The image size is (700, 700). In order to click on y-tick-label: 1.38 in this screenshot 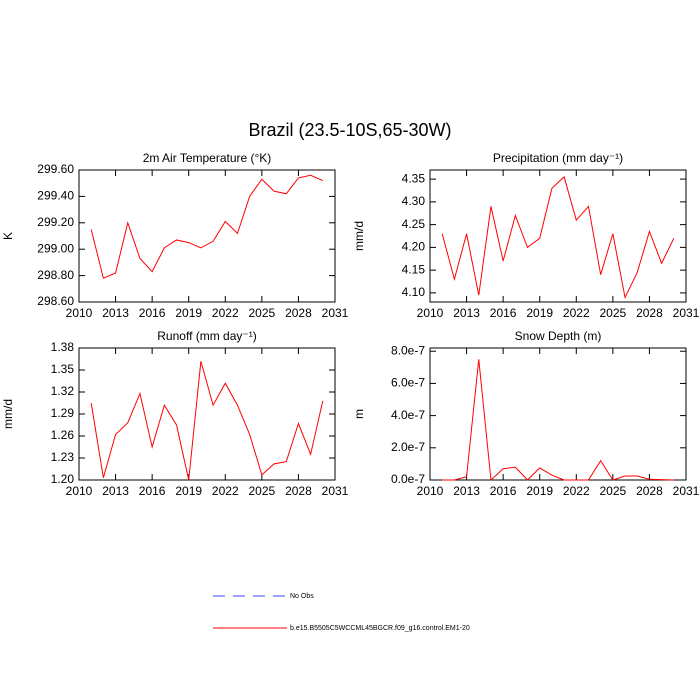, I will do `click(63, 347)`.